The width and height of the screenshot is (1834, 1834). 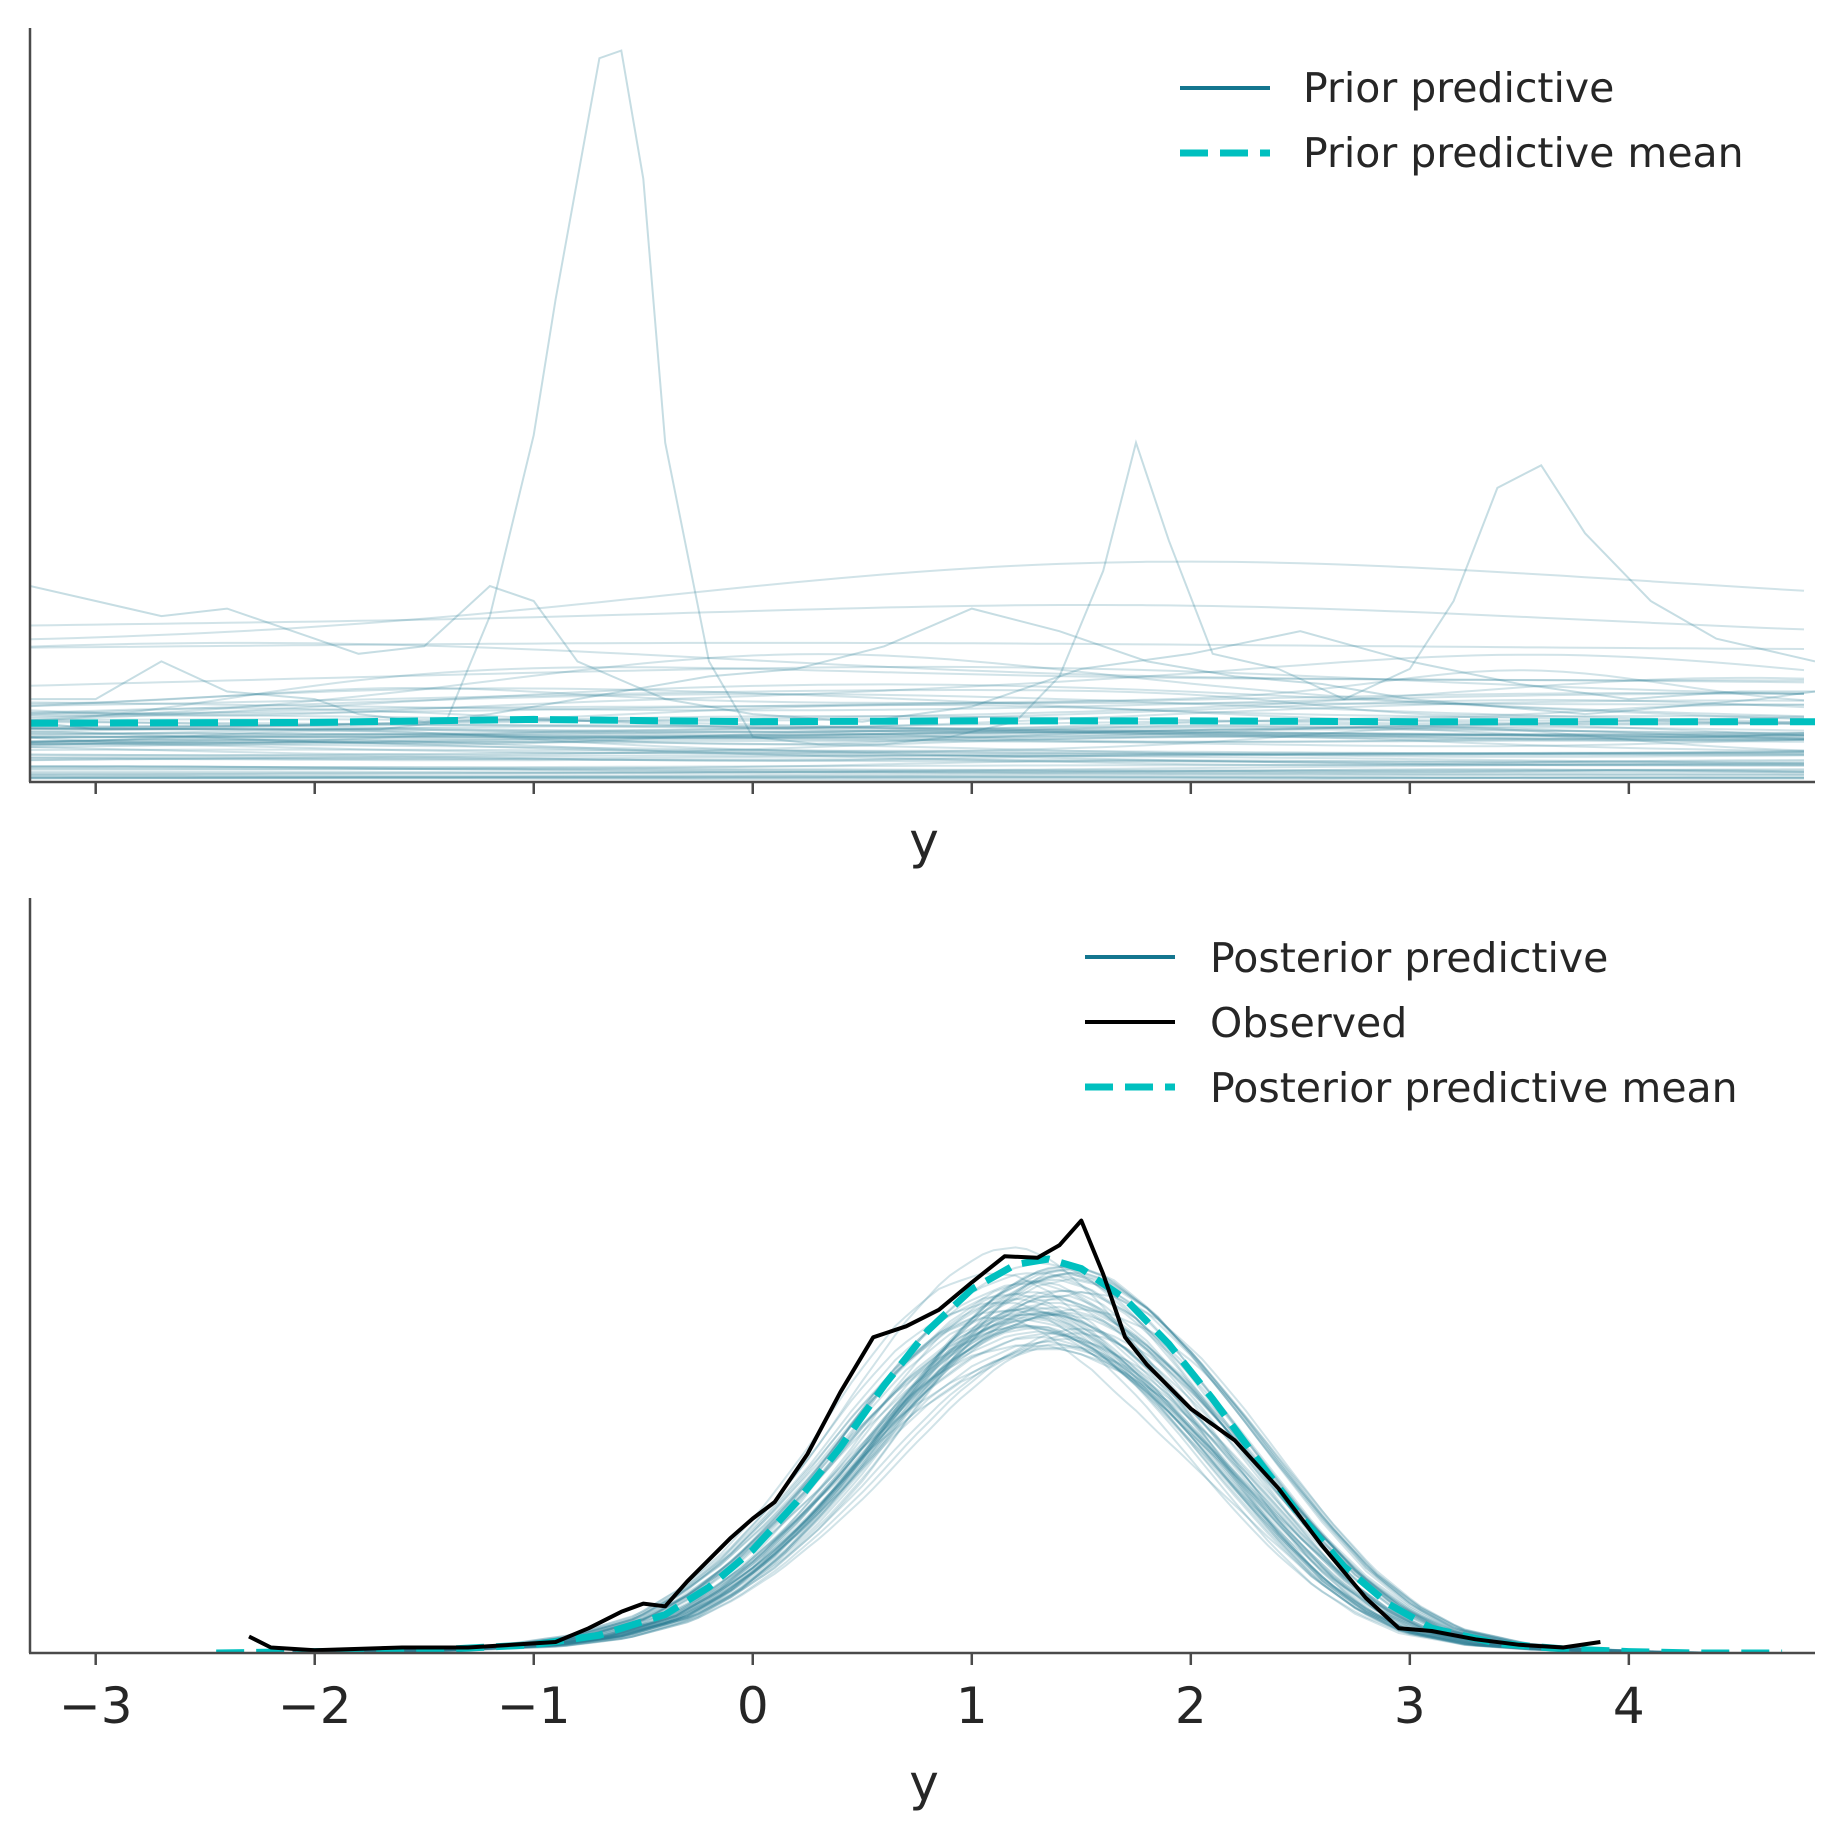 I want to click on prior-predictive-mean-line, so click(x=922, y=721).